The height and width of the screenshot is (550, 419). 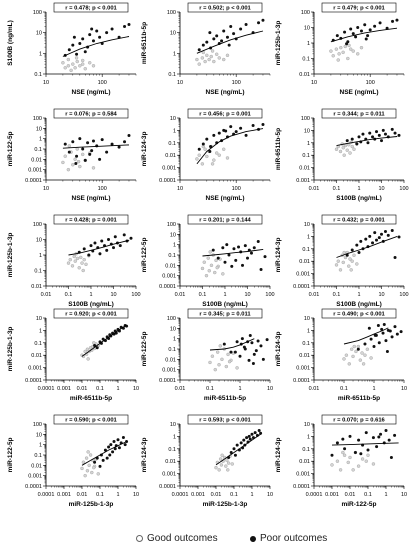 I want to click on x-tick-label: 0.0001, so click(x=314, y=495).